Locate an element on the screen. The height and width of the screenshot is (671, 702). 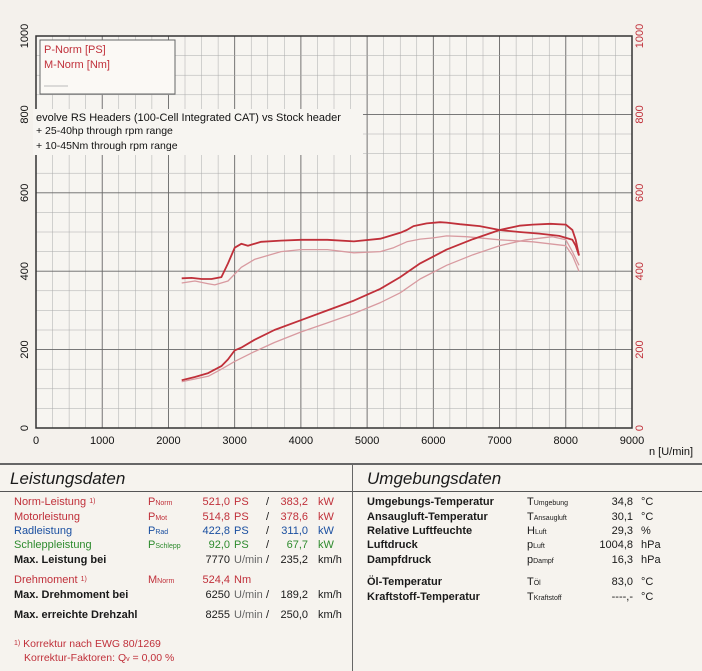
umgebung-row: Umgebungs-Temperatur TUmgebung 34,8 °C is located at coordinates (510, 502).